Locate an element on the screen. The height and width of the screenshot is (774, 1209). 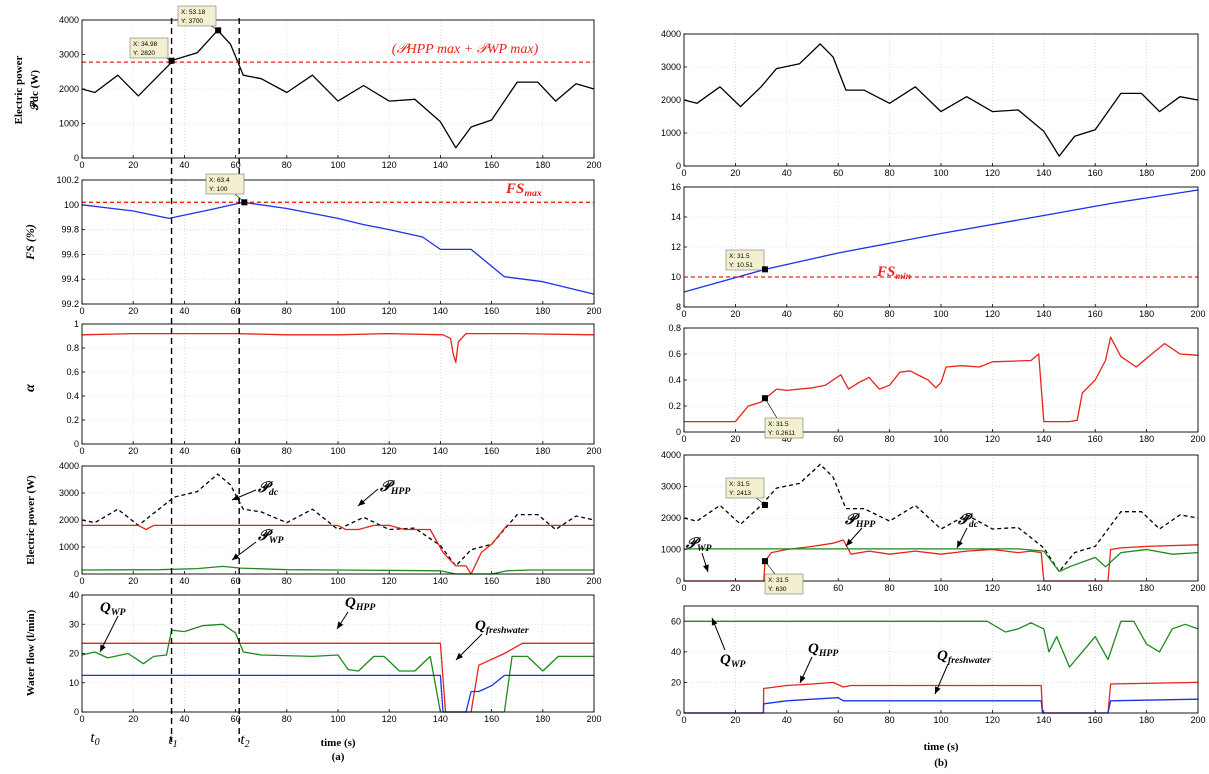
xtick-label-a3: 100 is located at coordinates (337, 451).